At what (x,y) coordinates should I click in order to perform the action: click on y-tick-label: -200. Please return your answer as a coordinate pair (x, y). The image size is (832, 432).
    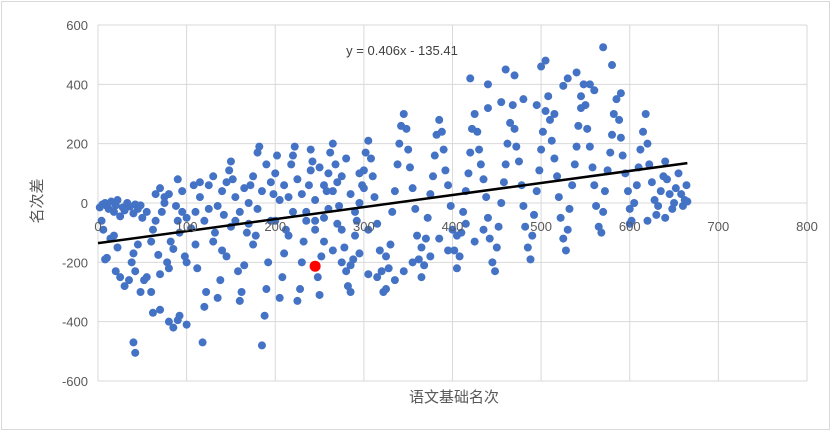
    Looking at the image, I should click on (75, 262).